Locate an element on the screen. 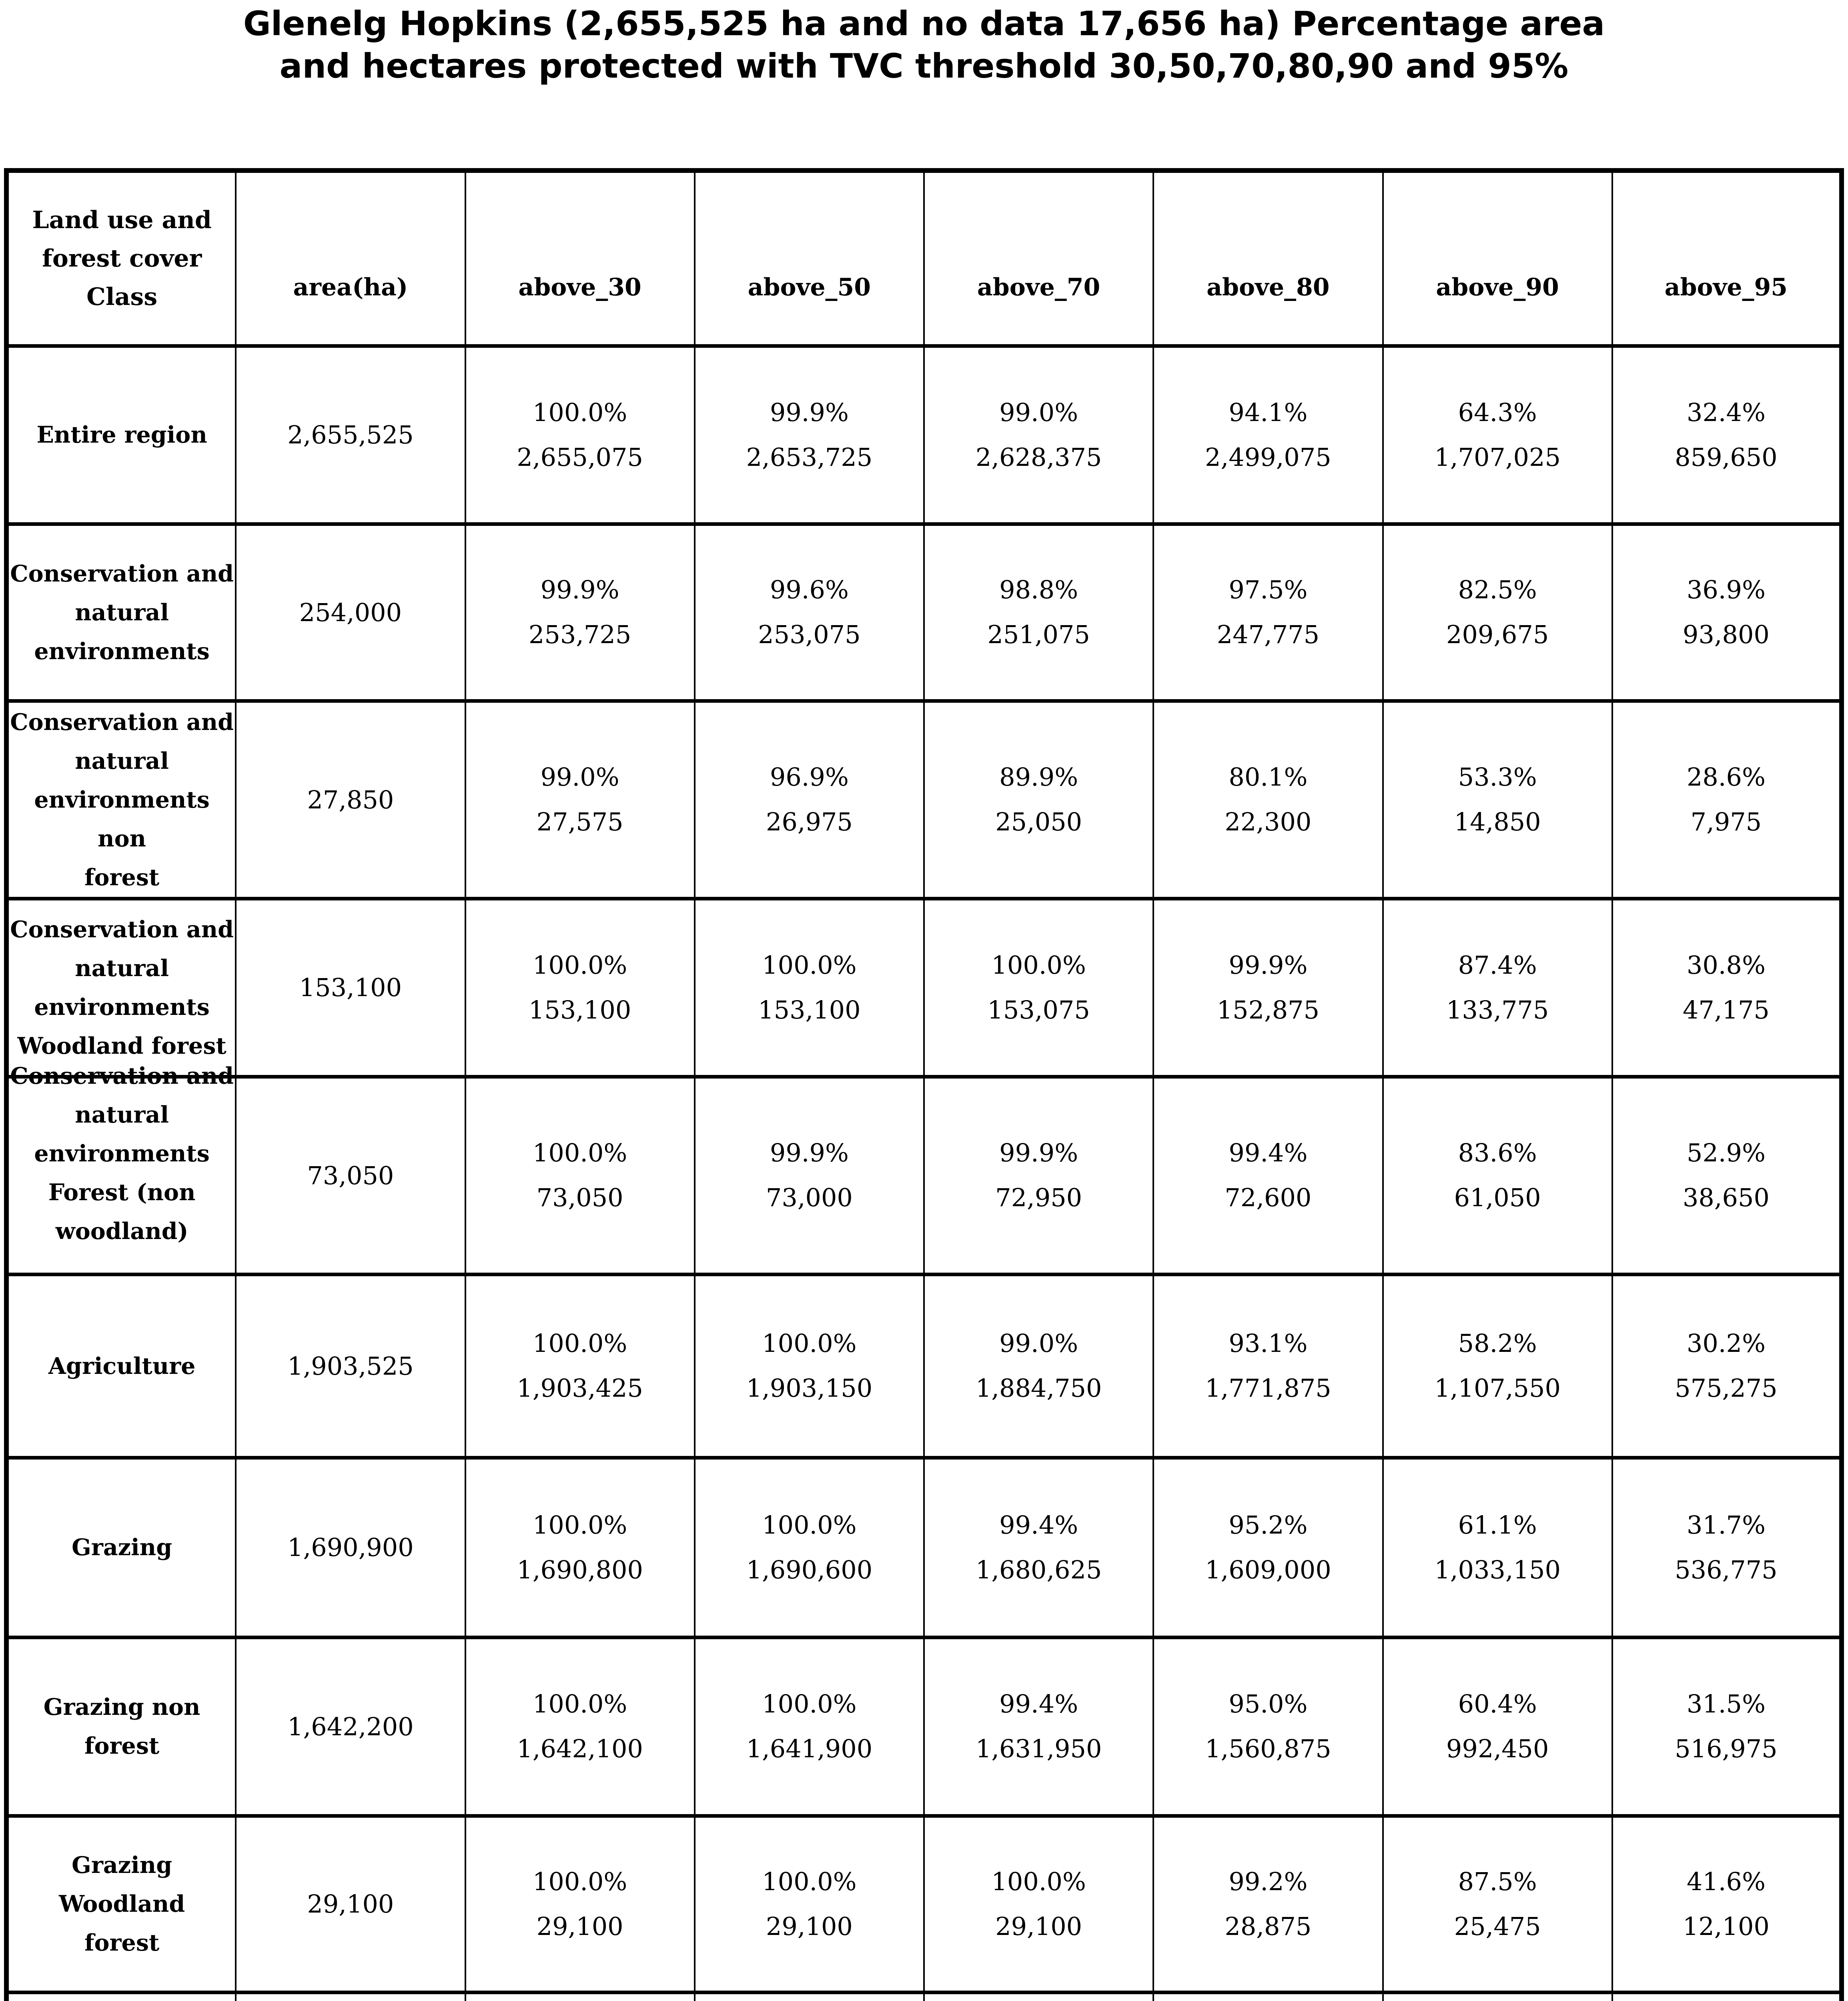 This screenshot has width=1848, height=2001. col-header-area: area(ha) is located at coordinates (350, 258).